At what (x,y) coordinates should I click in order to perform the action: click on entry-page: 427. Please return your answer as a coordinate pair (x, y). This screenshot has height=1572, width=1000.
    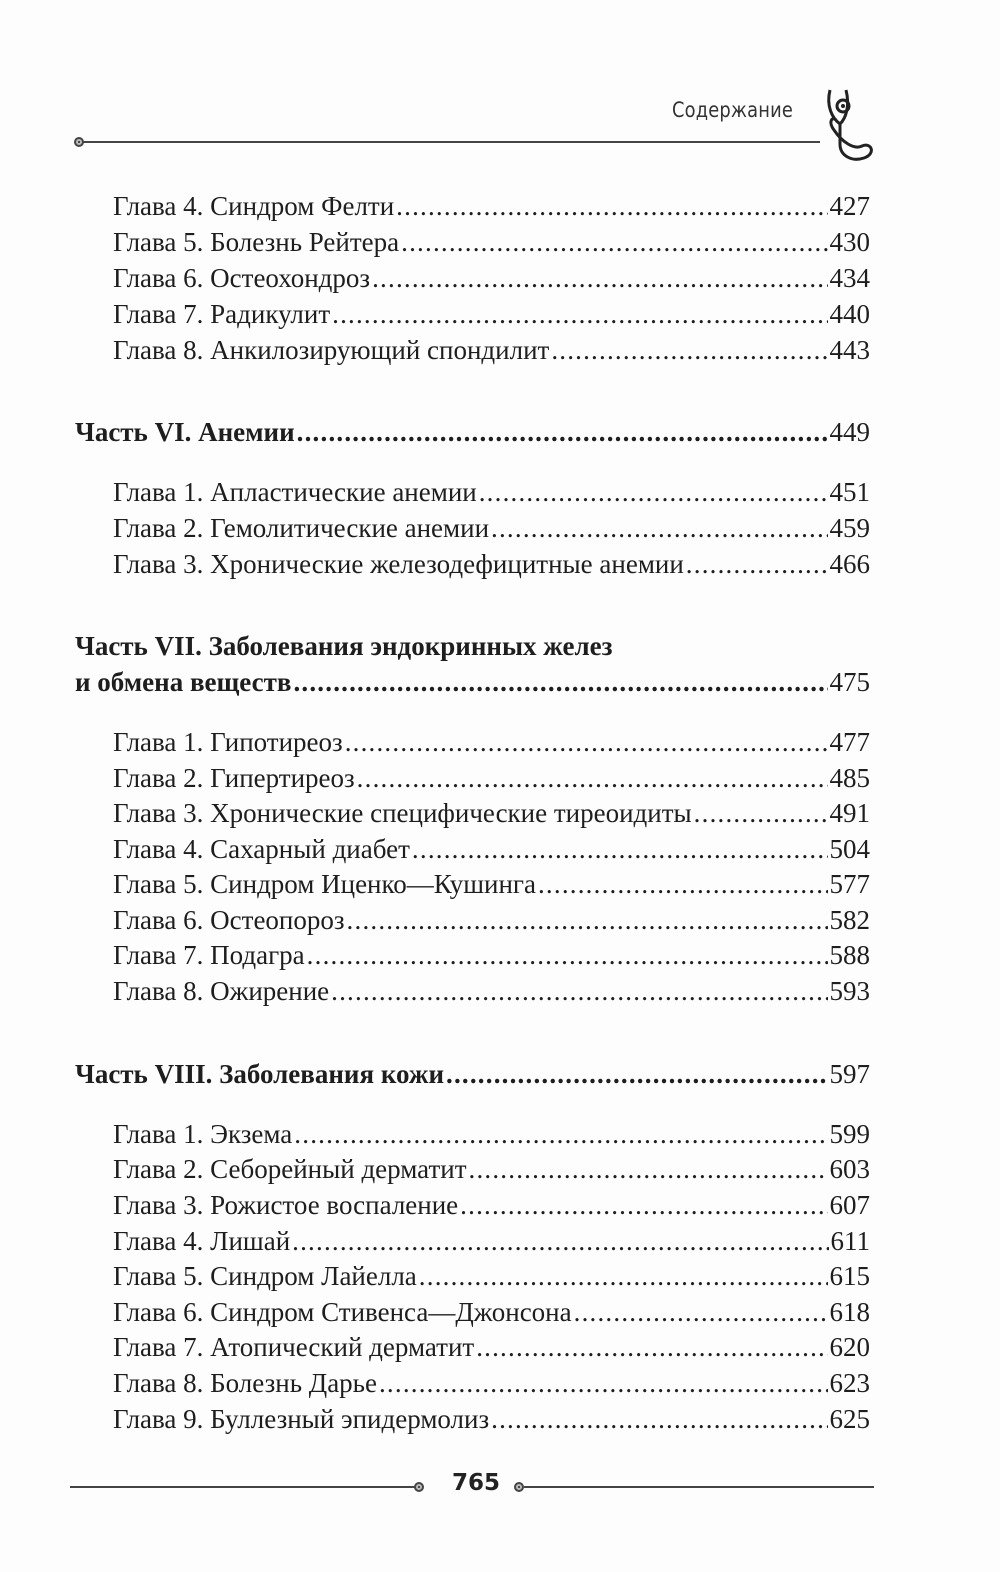
    Looking at the image, I should click on (850, 206).